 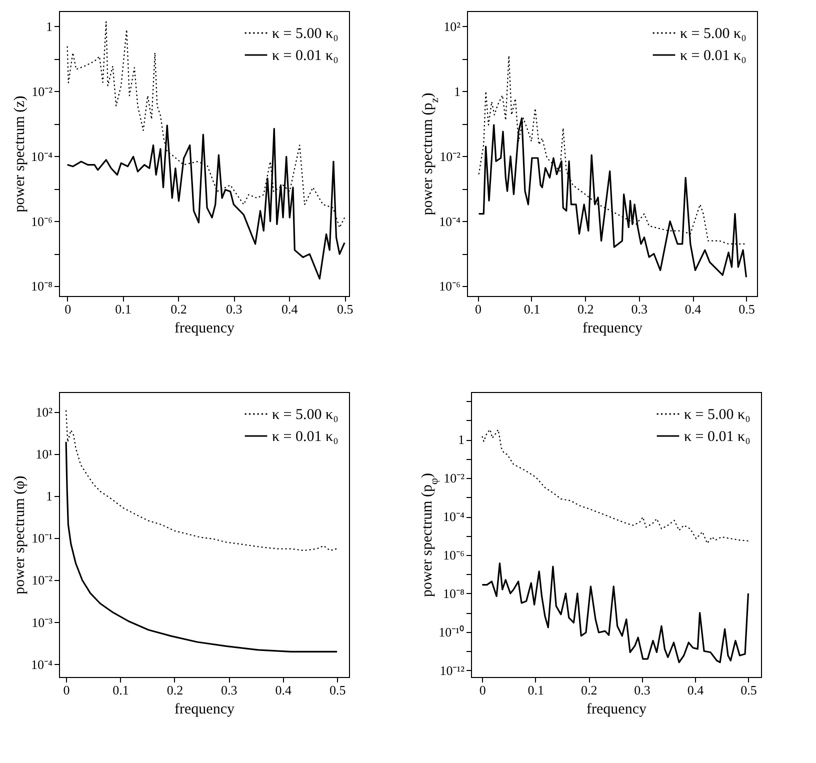 I want to click on y-tick-label: 10⁻¹², so click(x=452, y=670).